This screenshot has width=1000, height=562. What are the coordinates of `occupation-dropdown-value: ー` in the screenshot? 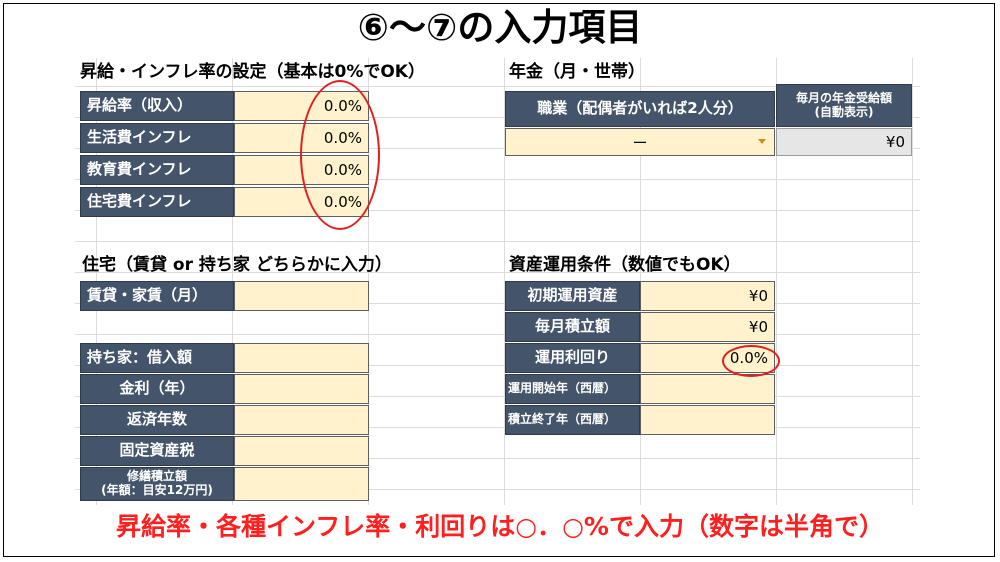 It's located at (640, 142).